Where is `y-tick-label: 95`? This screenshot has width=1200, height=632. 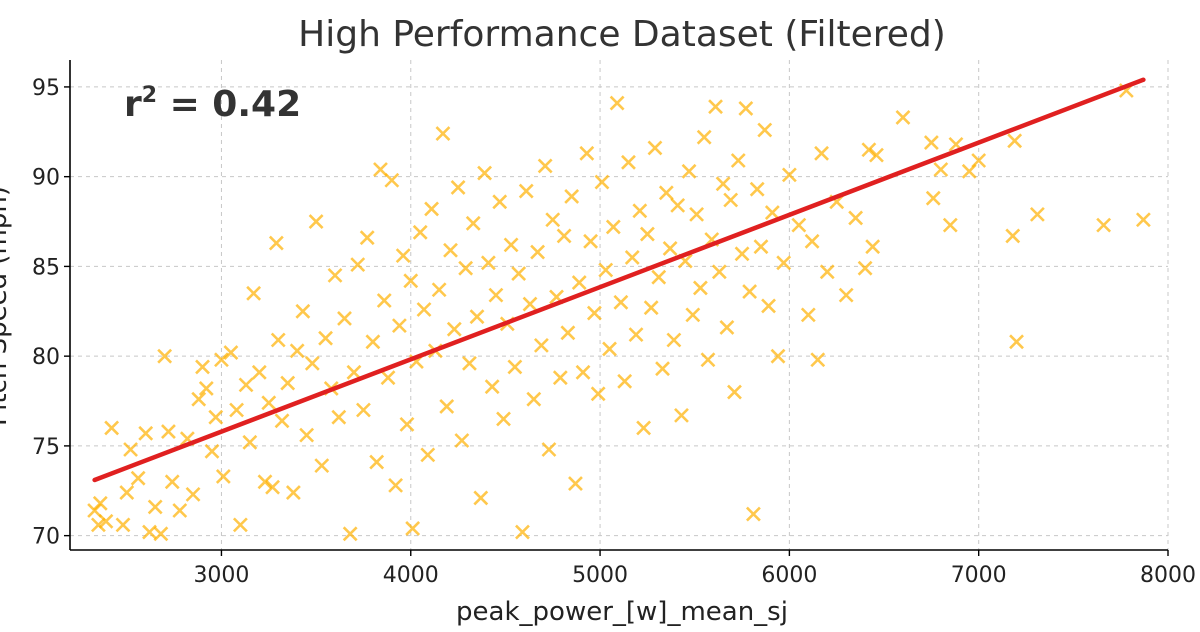
y-tick-label: 95 is located at coordinates (46, 88).